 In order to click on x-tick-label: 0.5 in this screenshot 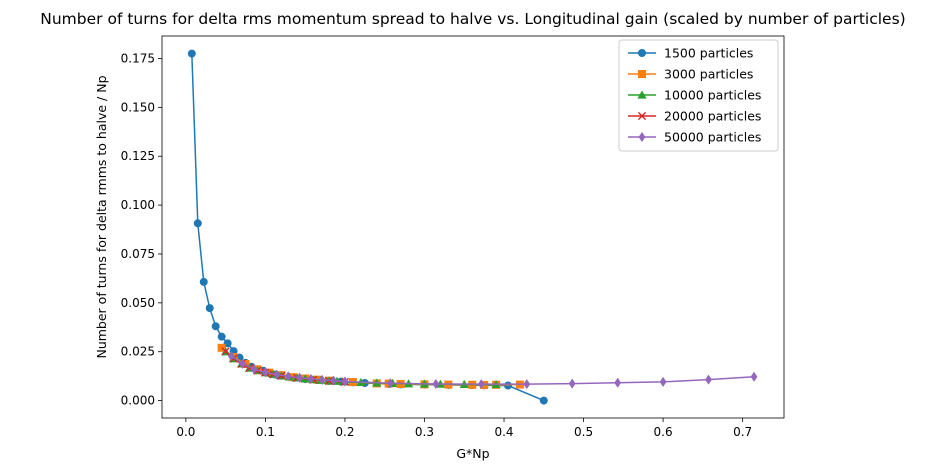, I will do `click(583, 432)`.